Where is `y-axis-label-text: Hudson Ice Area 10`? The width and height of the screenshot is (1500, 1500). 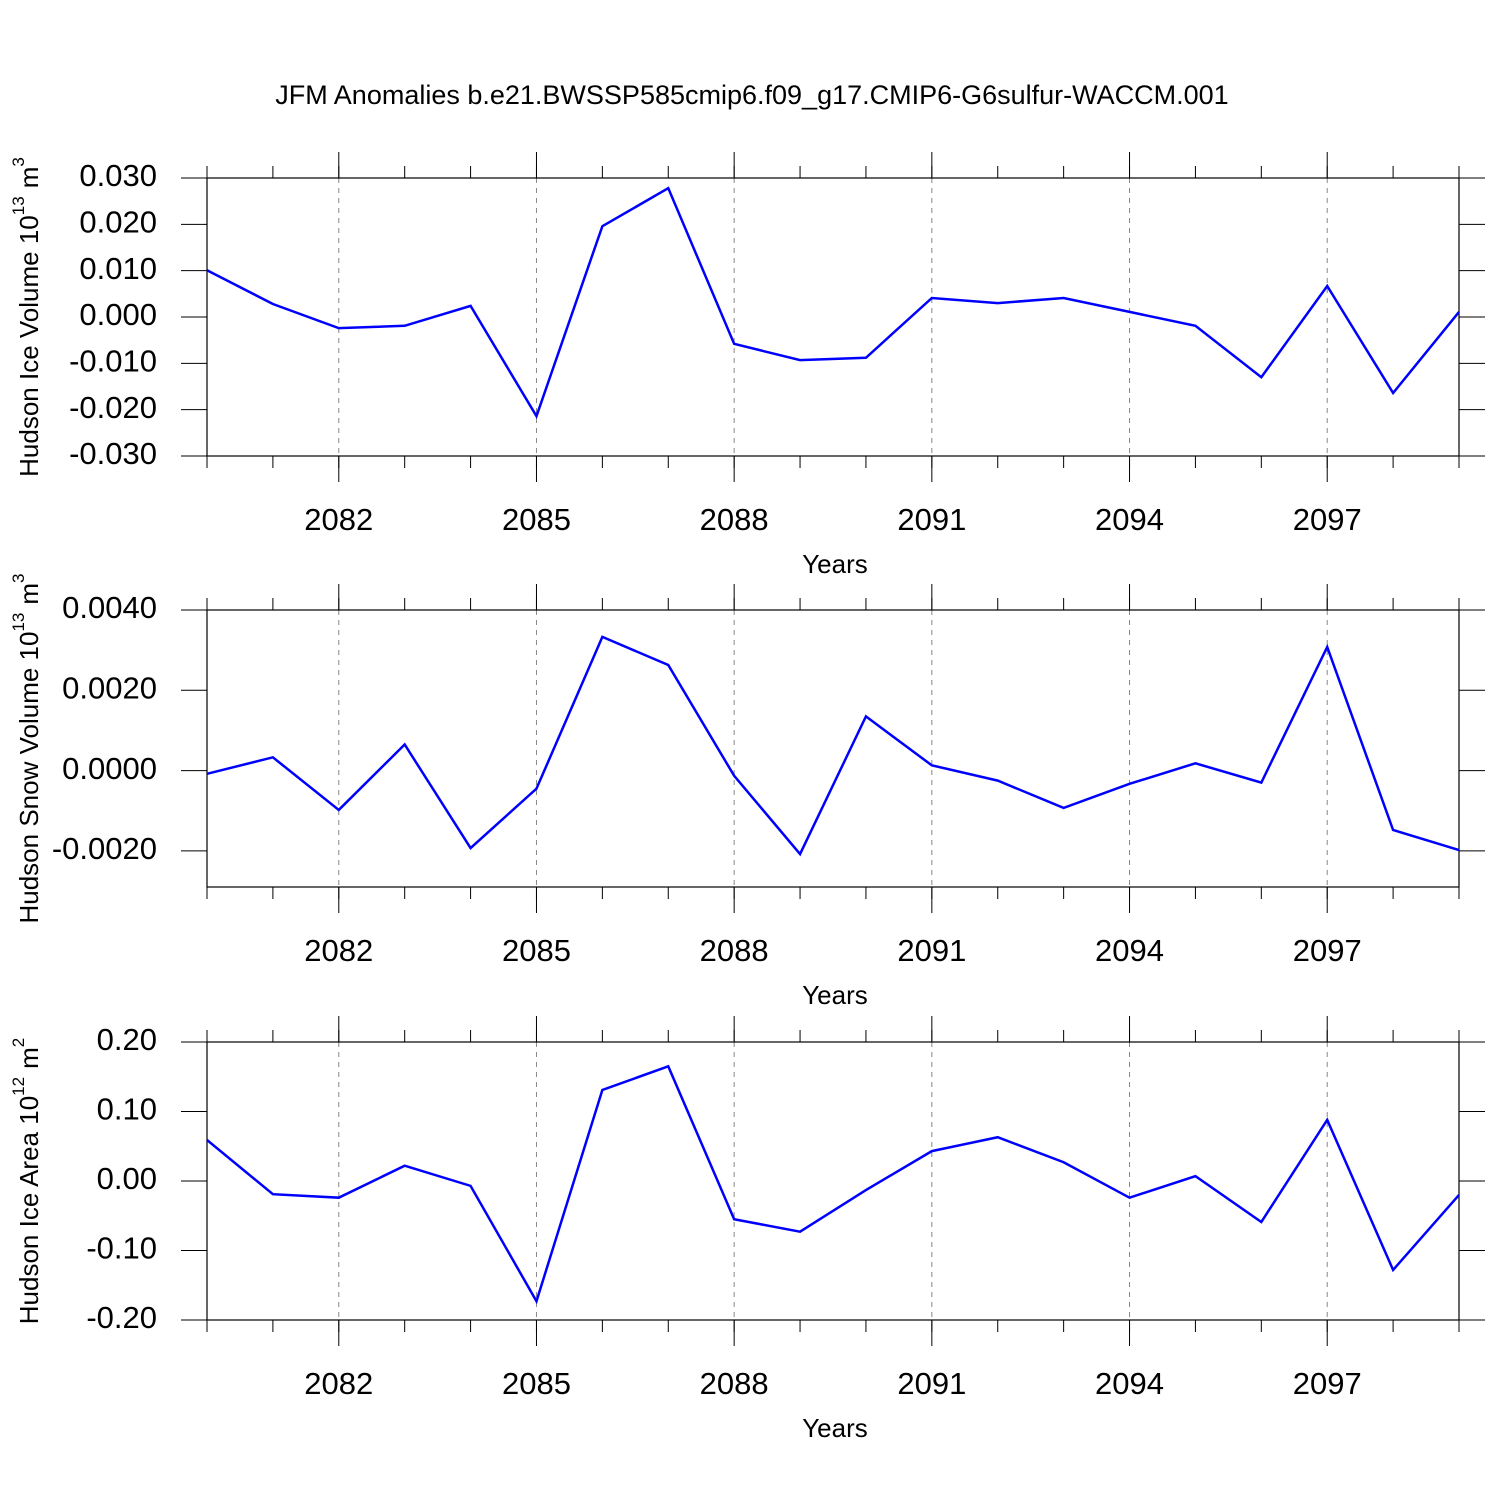 y-axis-label-text: Hudson Ice Area 10 is located at coordinates (29, 1210).